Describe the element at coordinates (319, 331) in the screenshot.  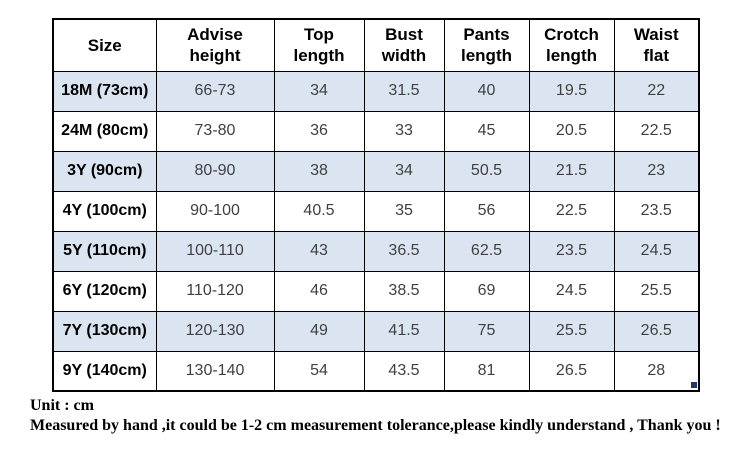
I see `value-cell: 49` at that location.